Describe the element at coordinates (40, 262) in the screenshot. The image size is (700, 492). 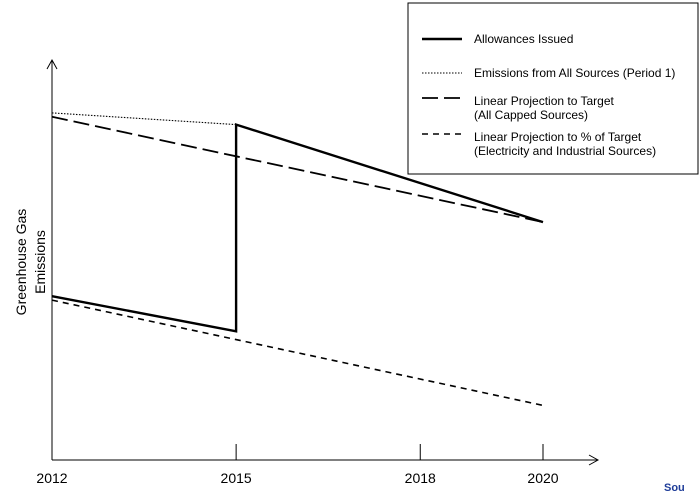
I see `y-axis-title-line2: Emissions` at that location.